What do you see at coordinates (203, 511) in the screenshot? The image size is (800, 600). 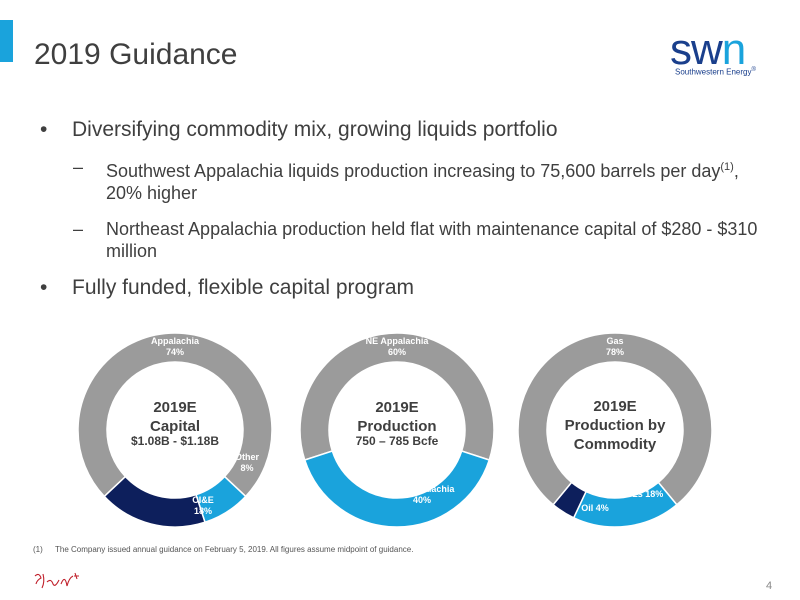 I see `slice-value-label: 18%` at bounding box center [203, 511].